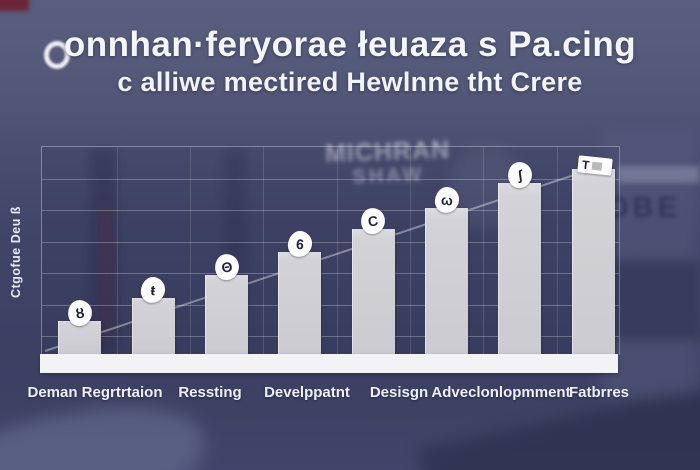 The width and height of the screenshot is (700, 470). What do you see at coordinates (643, 208) in the screenshot?
I see `blurred-right-text: OBE` at bounding box center [643, 208].